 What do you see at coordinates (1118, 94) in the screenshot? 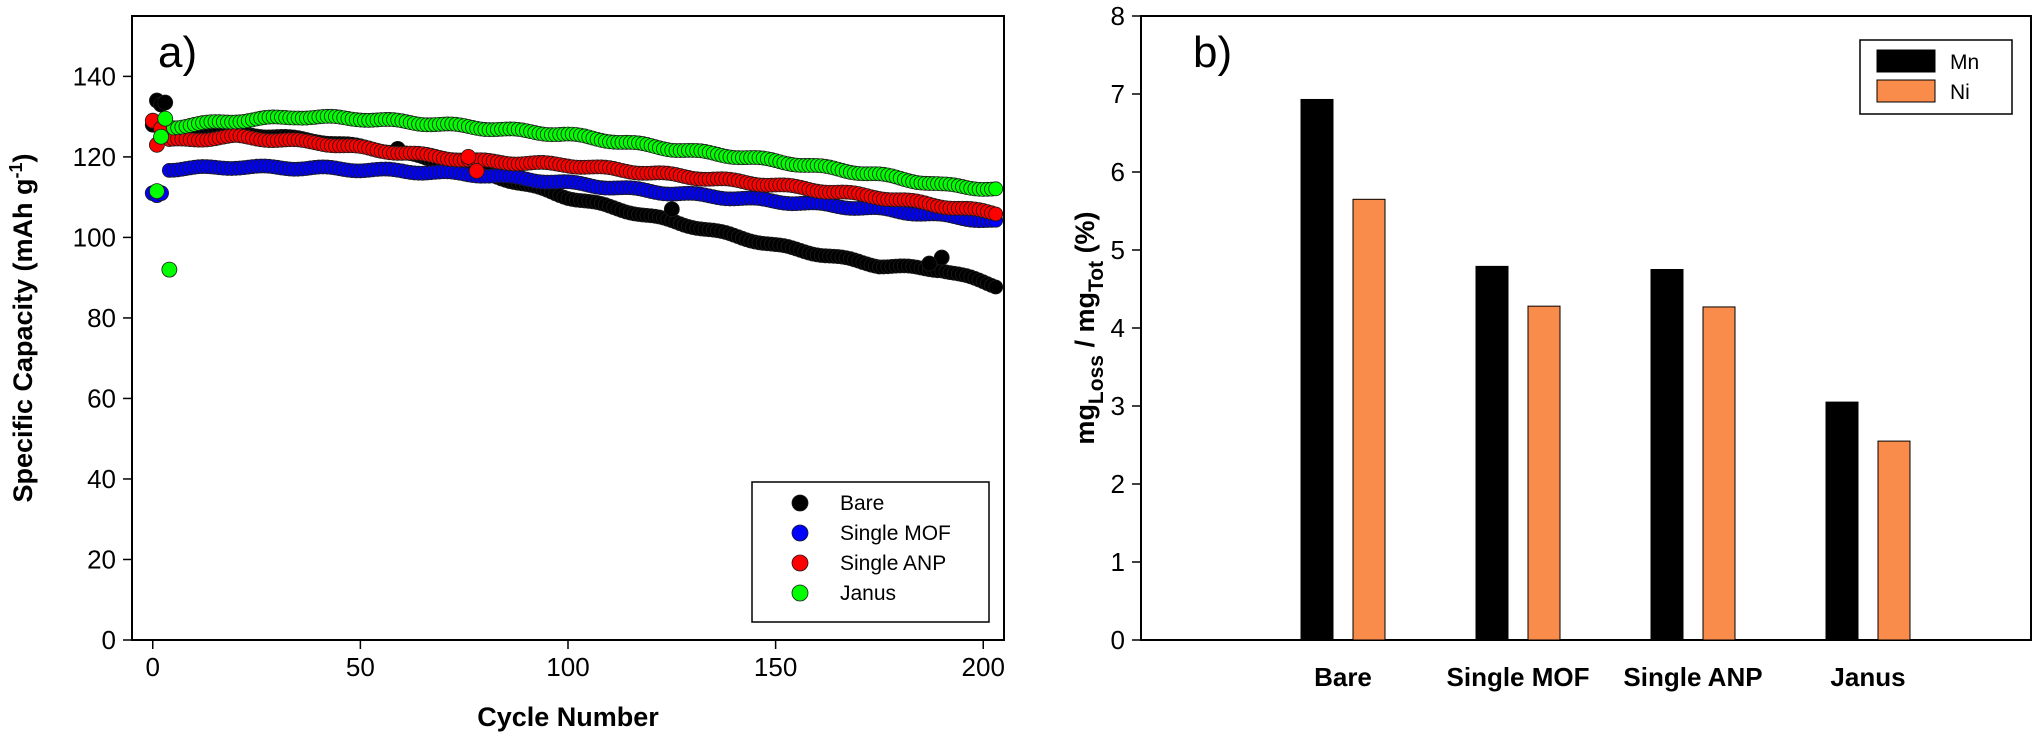
I see `panel-b-y-tick-label: 7` at bounding box center [1118, 94].